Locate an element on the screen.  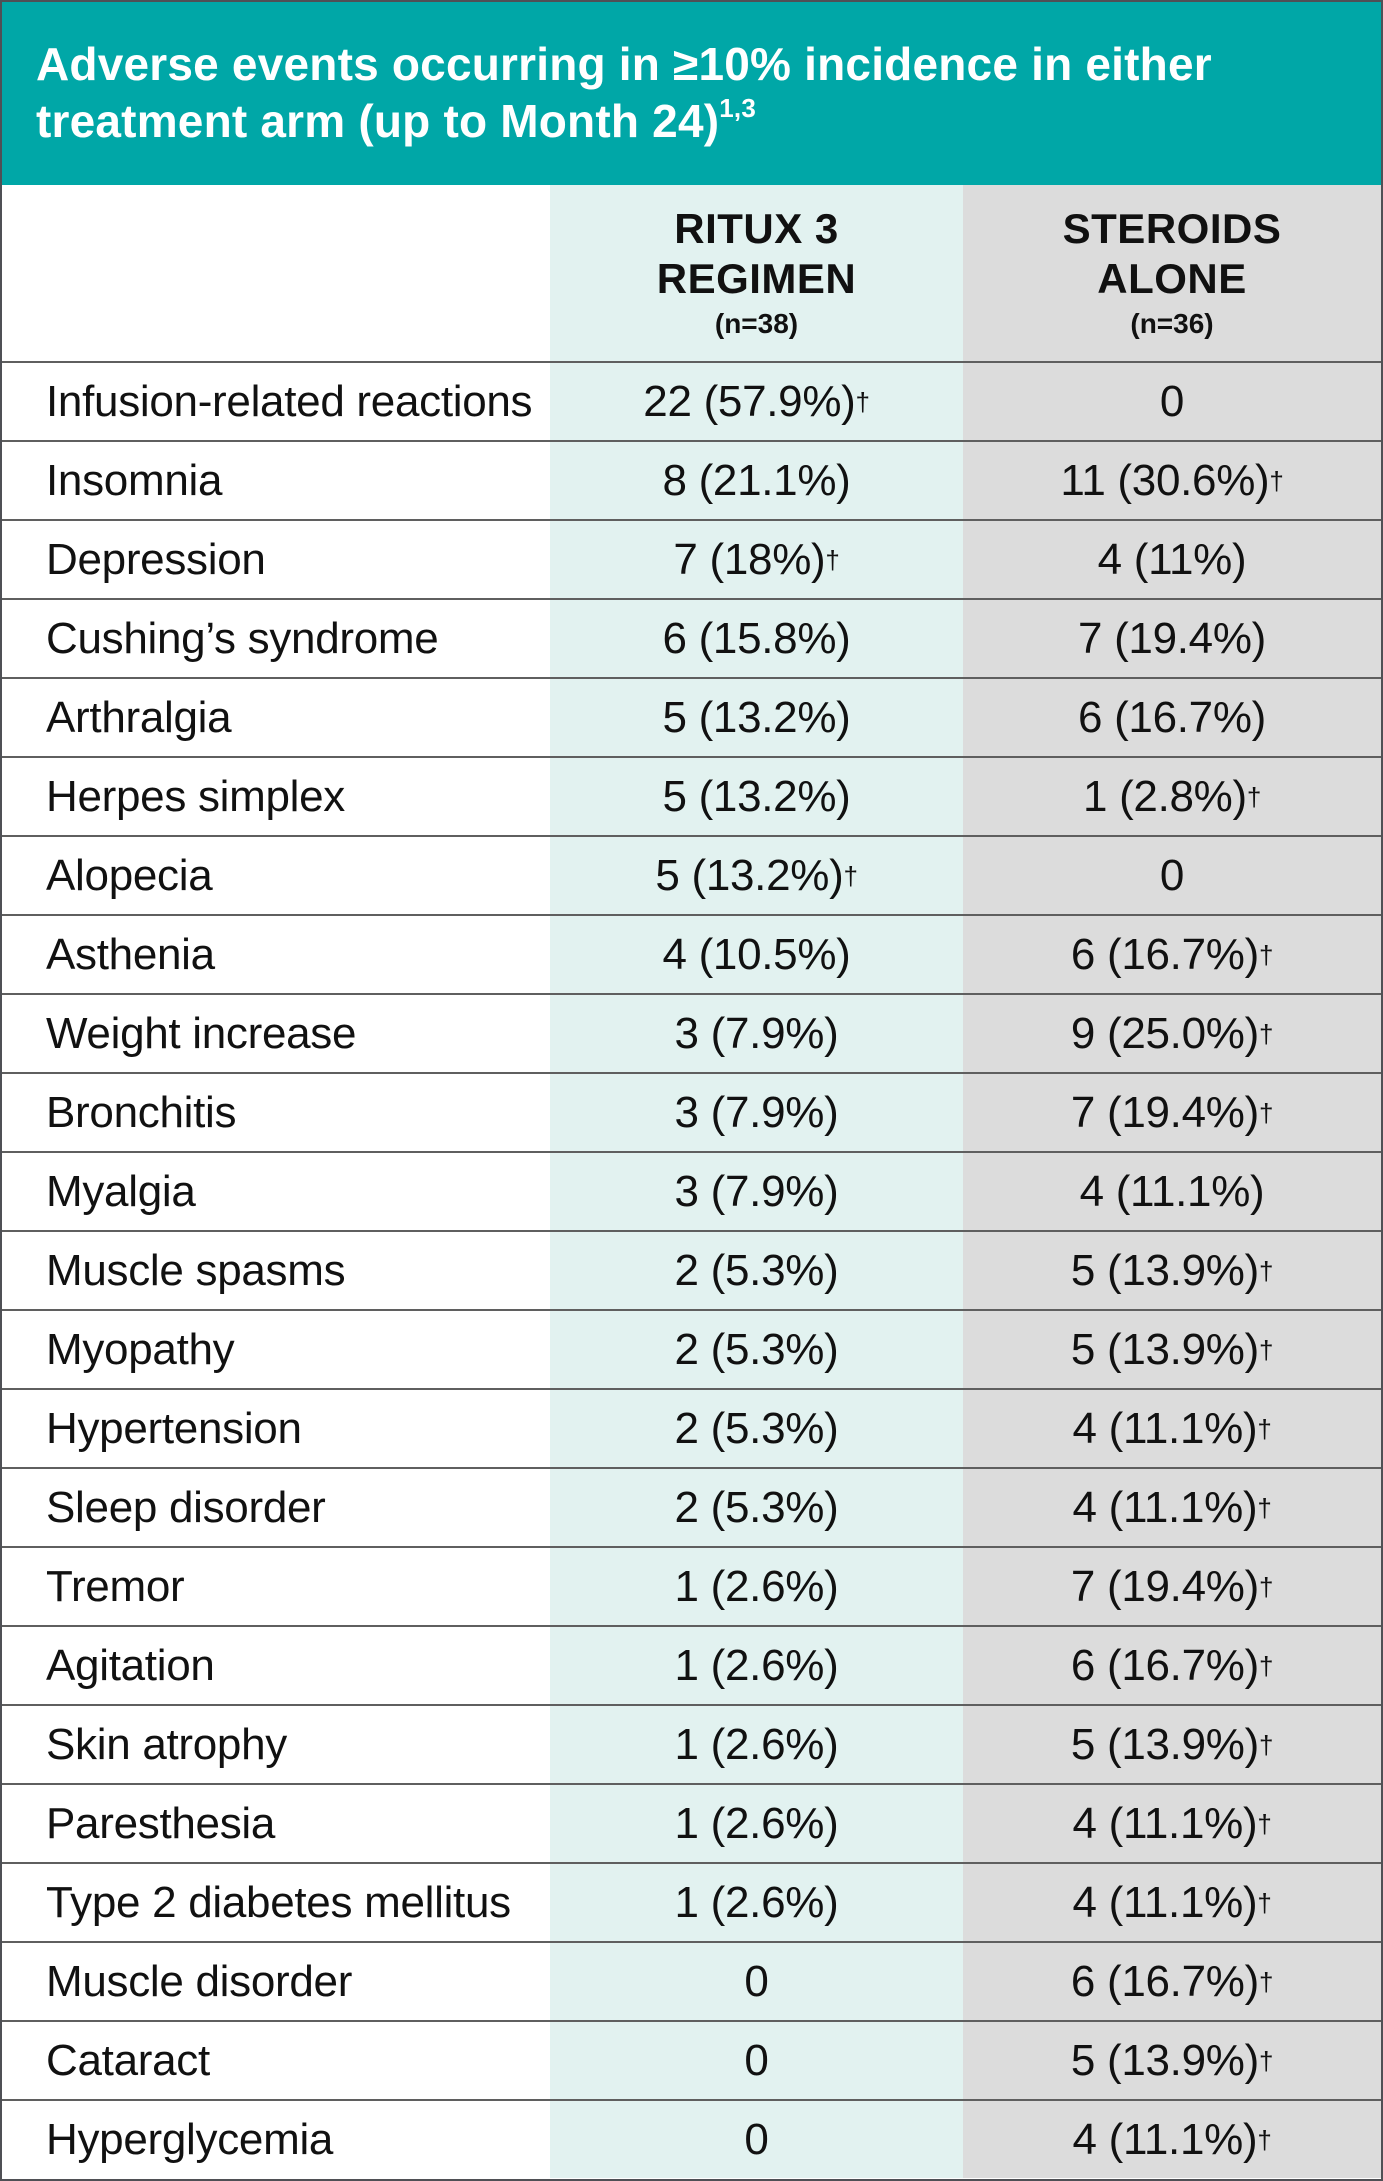
event-name-cell: Myalgia is located at coordinates (276, 1191).